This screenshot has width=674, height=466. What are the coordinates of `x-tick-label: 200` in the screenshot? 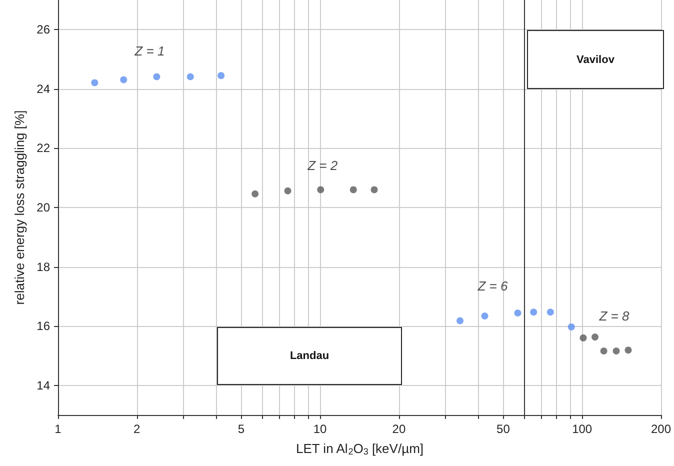 It's located at (661, 429).